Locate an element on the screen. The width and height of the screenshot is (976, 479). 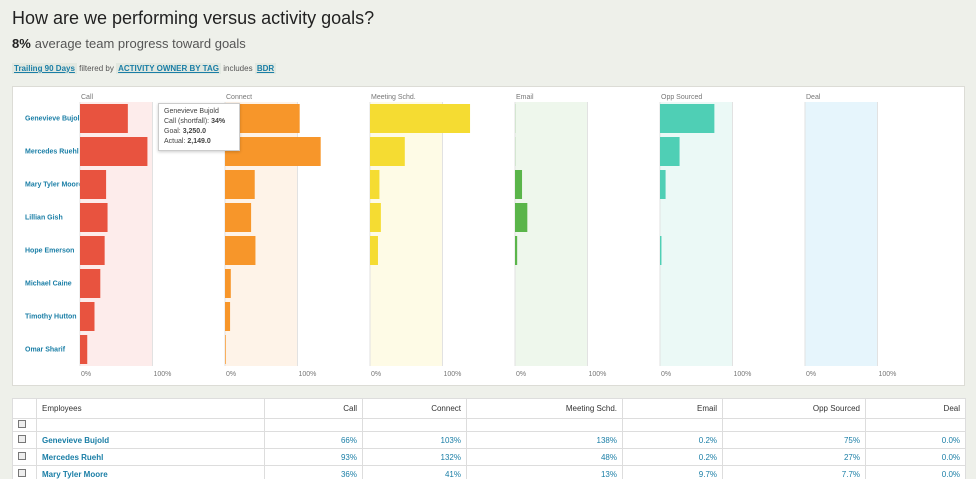
progress-value: 8% is located at coordinates (21, 43).